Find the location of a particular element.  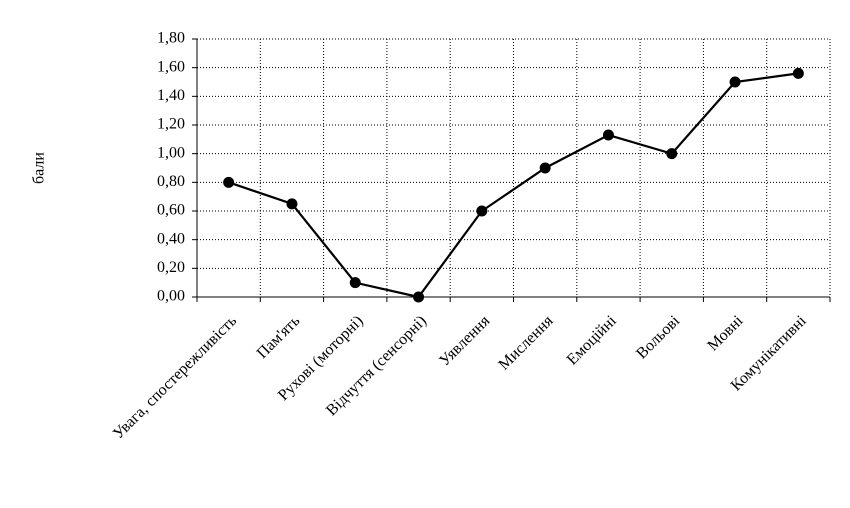

x-tick-label: Мовні is located at coordinates (725, 333).